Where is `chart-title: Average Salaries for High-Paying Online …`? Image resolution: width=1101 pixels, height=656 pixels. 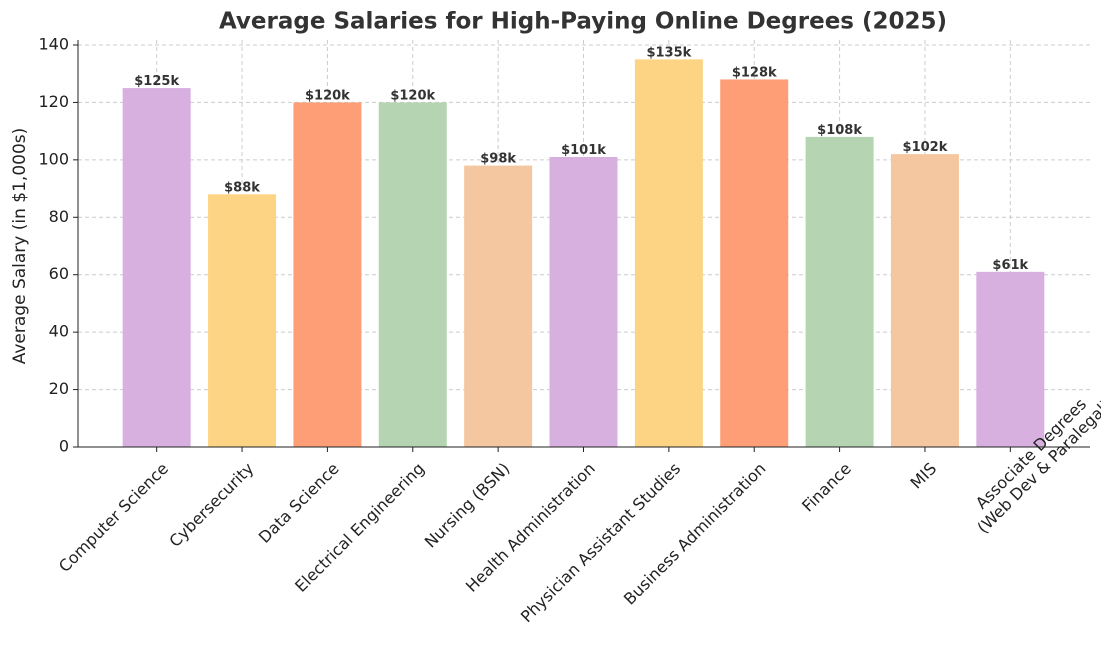
chart-title: Average Salaries for High-Paying Online … is located at coordinates (583, 22).